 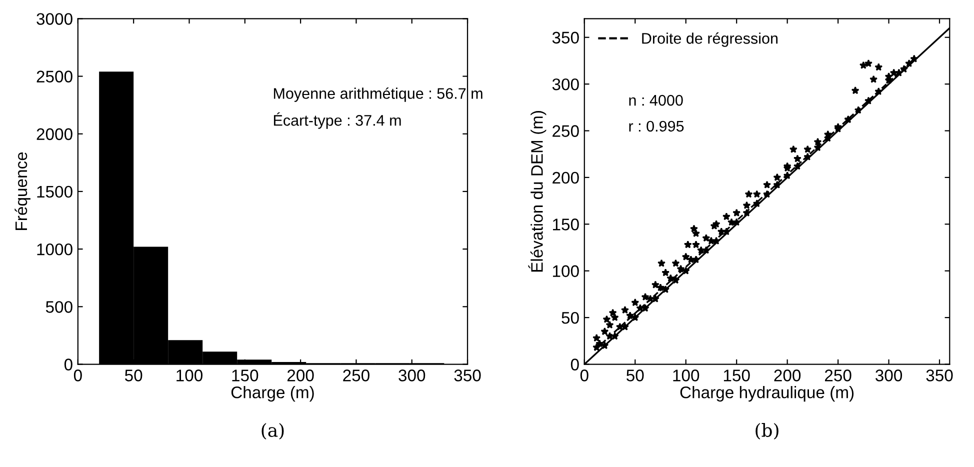 I want to click on y-tick-label: 2500, so click(x=54, y=76).